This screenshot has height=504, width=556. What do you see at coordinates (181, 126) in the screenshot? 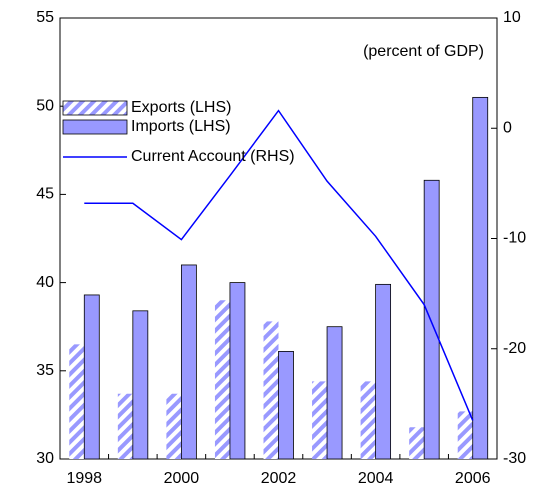
I see `legend-label: Imports (LHS)` at bounding box center [181, 126].